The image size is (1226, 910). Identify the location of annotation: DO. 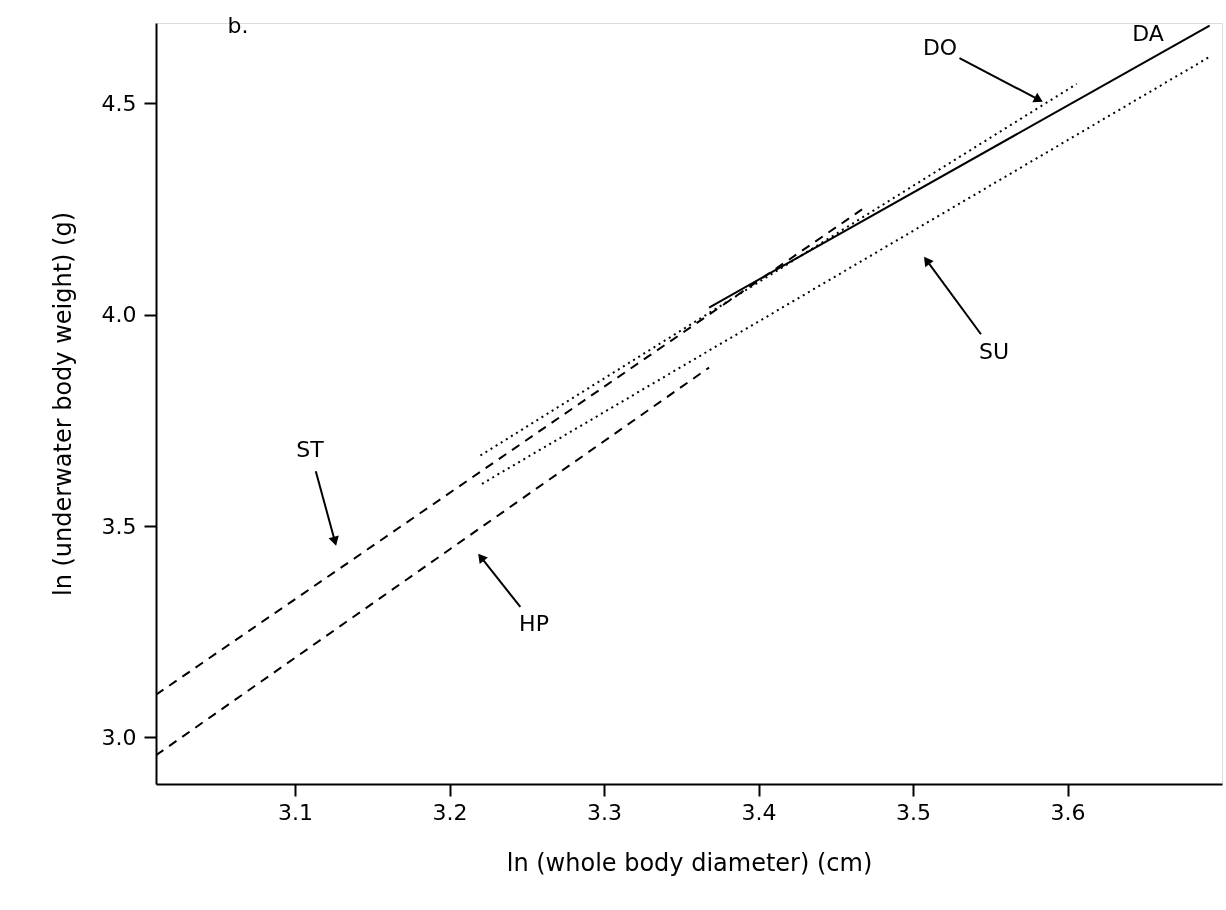
(940, 47).